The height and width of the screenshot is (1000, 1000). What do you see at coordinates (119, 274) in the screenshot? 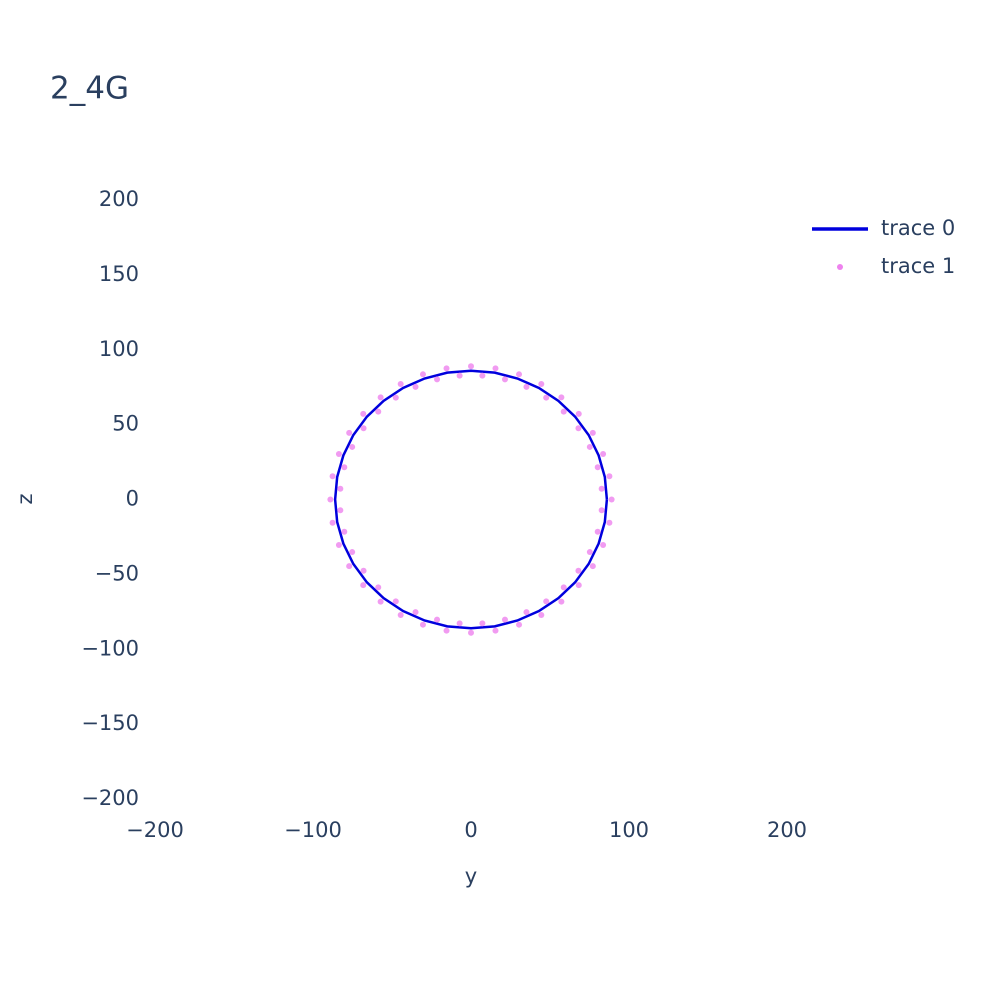
I see `y-tick-label: 150` at bounding box center [119, 274].